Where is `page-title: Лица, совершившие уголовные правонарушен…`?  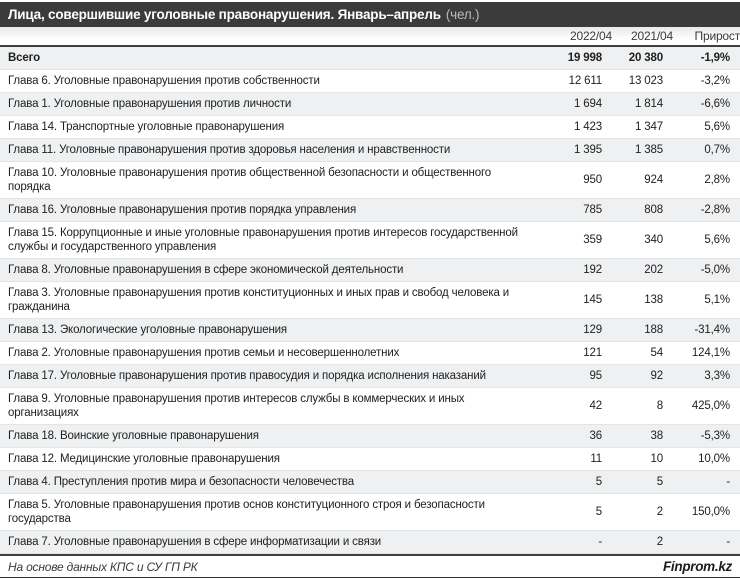 page-title: Лица, совершившие уголовные правонарушен… is located at coordinates (224, 14).